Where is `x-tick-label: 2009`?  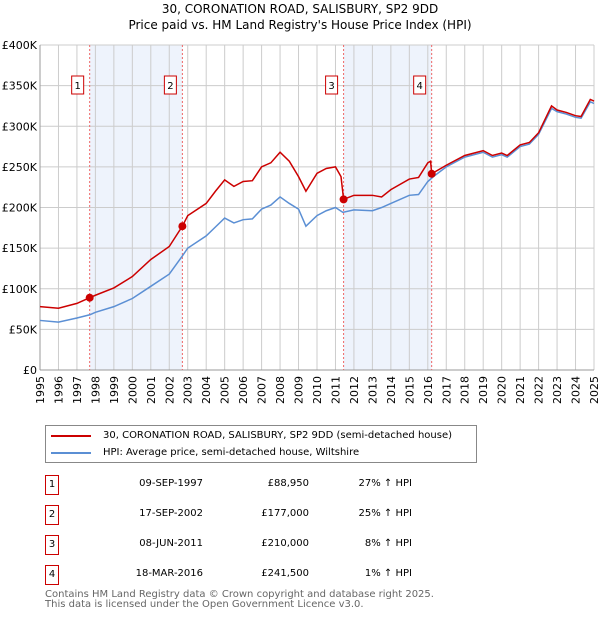 x-tick-label: 2009 is located at coordinates (299, 390).